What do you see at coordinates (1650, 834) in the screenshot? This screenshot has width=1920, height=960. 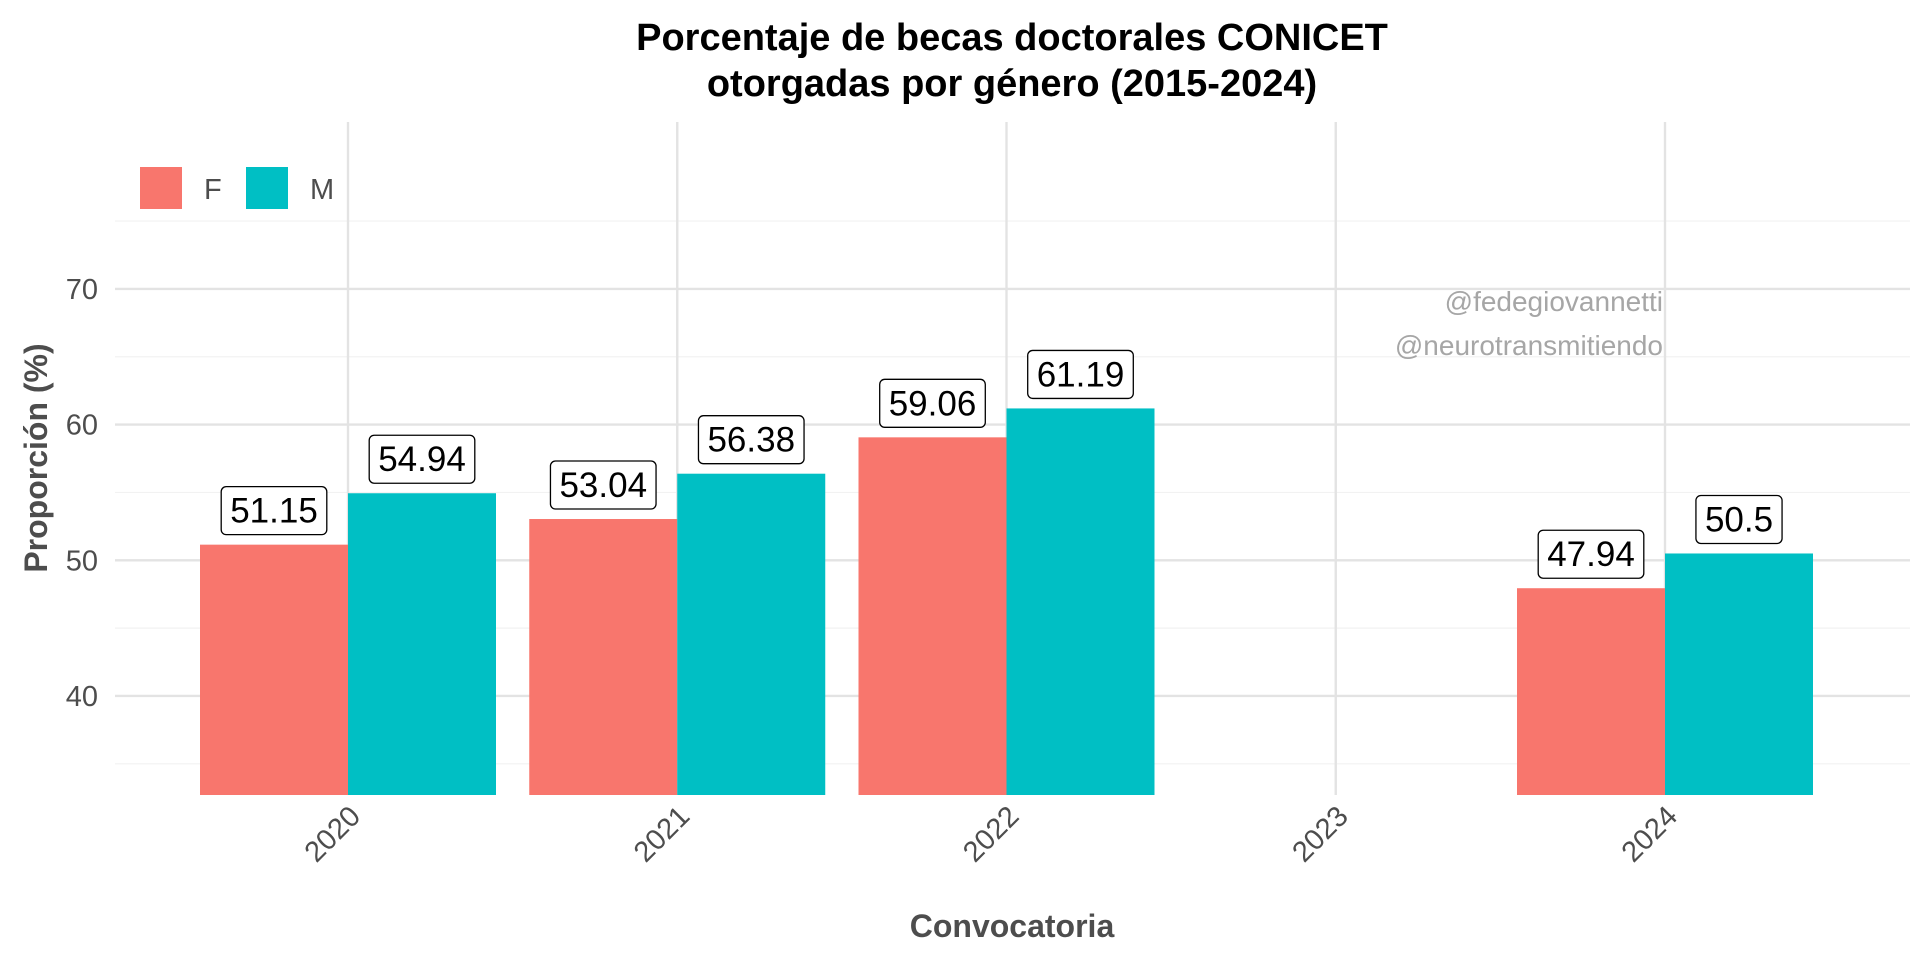 I see `x-tick-label: 2024` at bounding box center [1650, 834].